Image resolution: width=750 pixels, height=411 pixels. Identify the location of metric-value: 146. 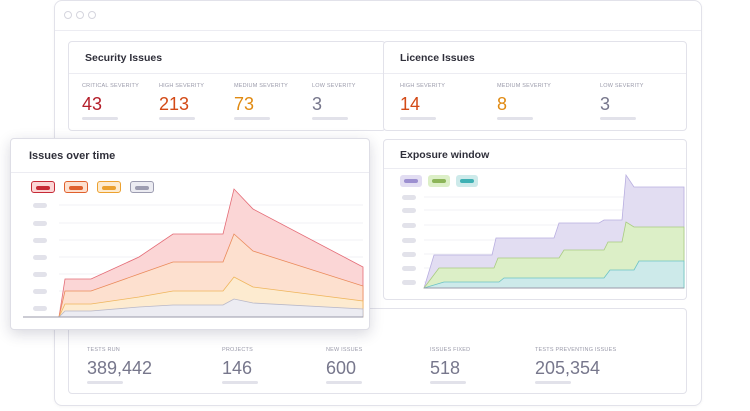
(237, 368).